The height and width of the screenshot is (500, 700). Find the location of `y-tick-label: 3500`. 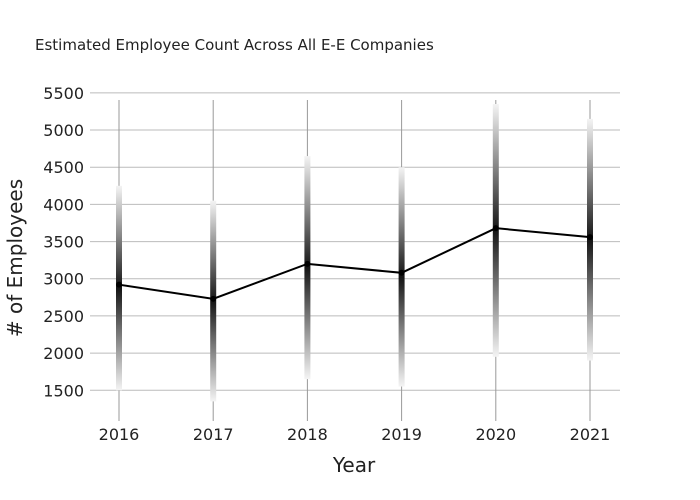

y-tick-label: 3500 is located at coordinates (63, 242).